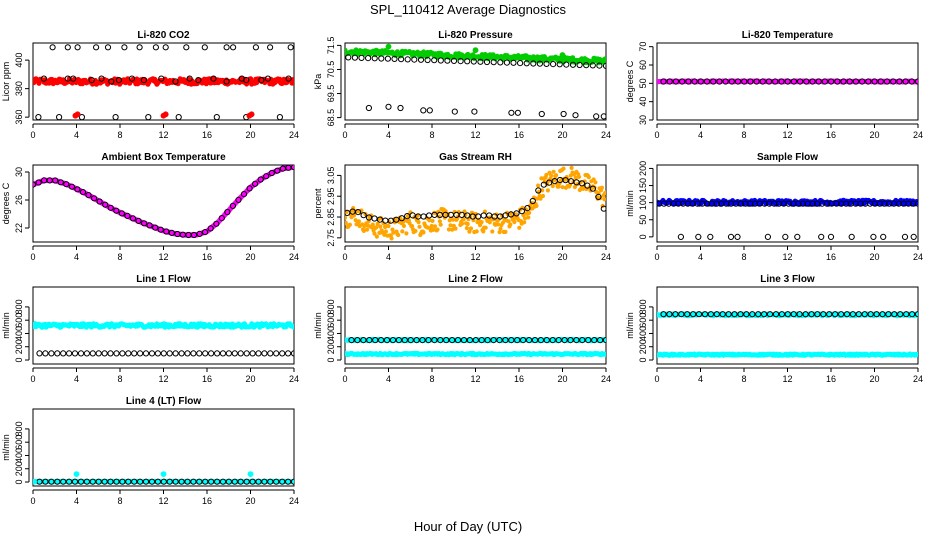 This screenshot has height=540, width=936. I want to click on gas-stream-rh-xtick-label: 0, so click(344, 257).